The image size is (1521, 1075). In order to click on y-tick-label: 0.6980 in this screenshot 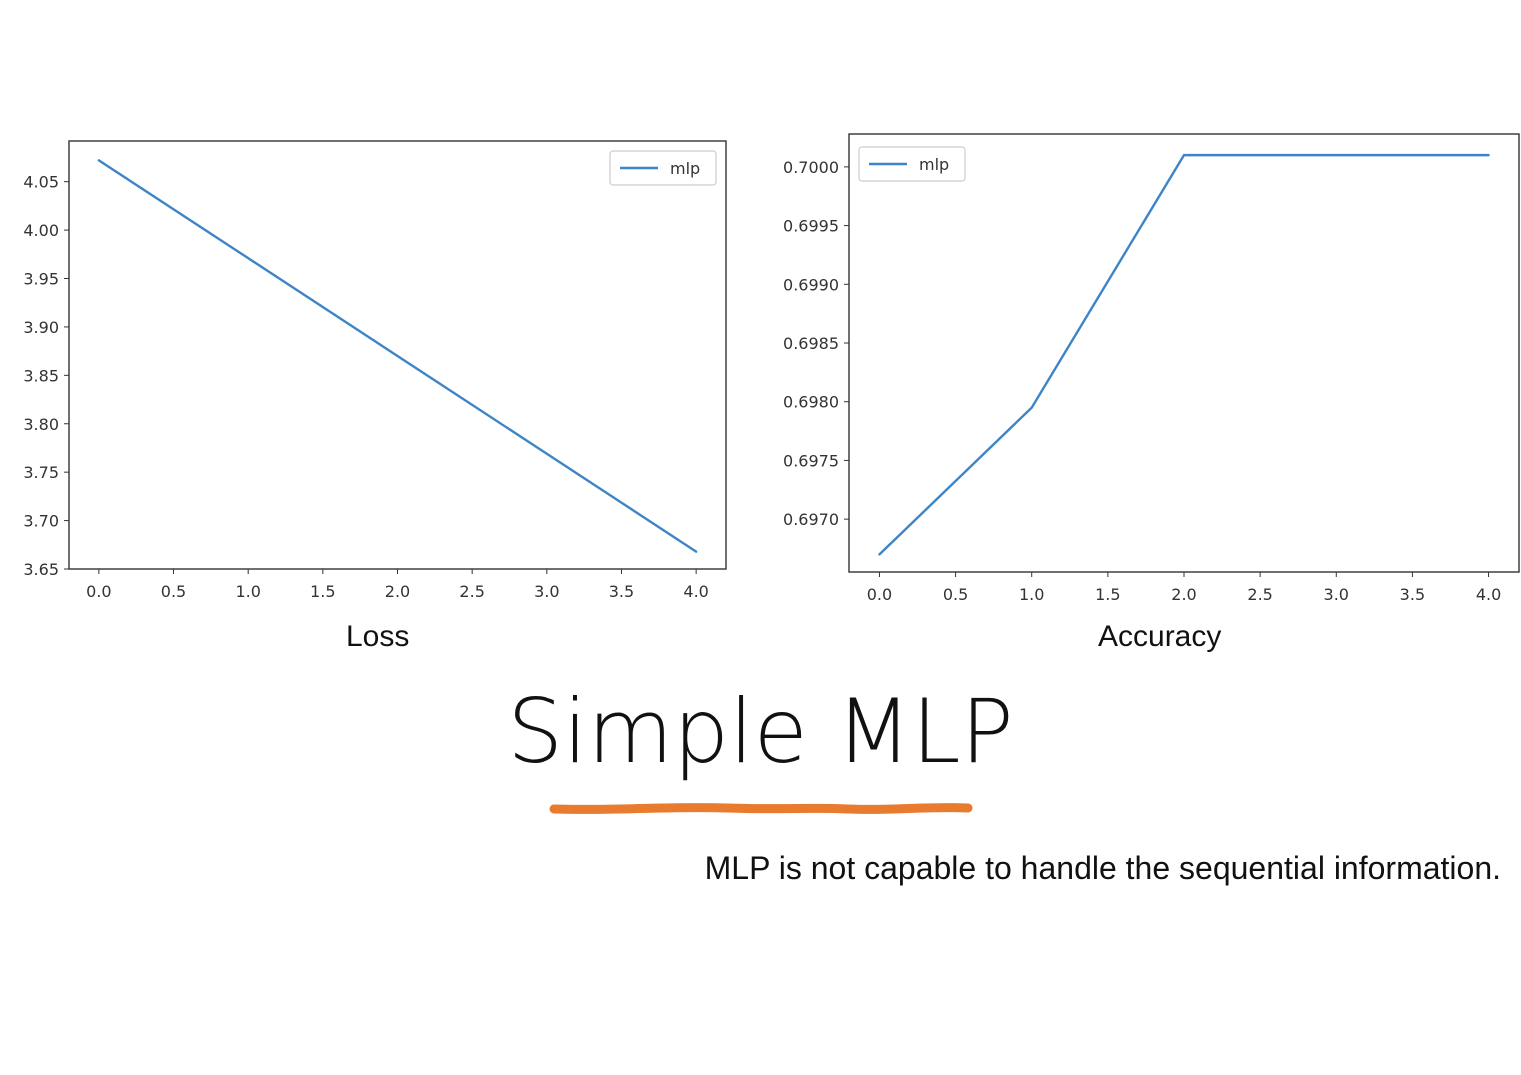, I will do `click(811, 402)`.